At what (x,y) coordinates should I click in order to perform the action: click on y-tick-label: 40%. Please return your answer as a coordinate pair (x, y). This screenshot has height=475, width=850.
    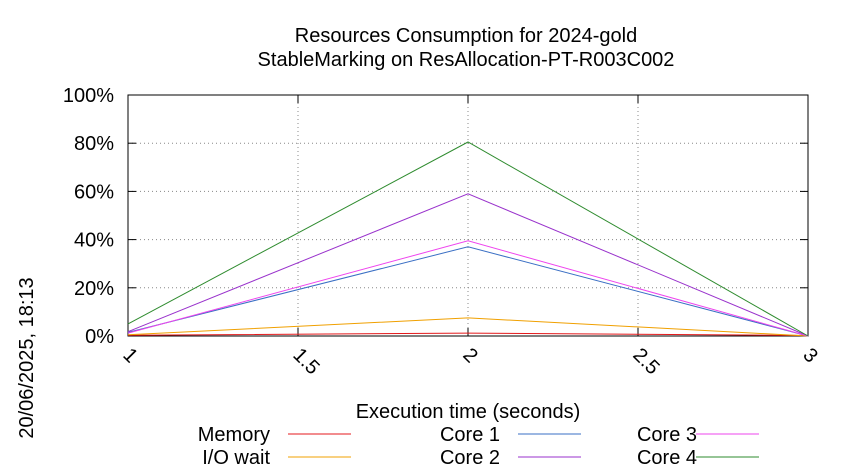
    Looking at the image, I should click on (94, 241).